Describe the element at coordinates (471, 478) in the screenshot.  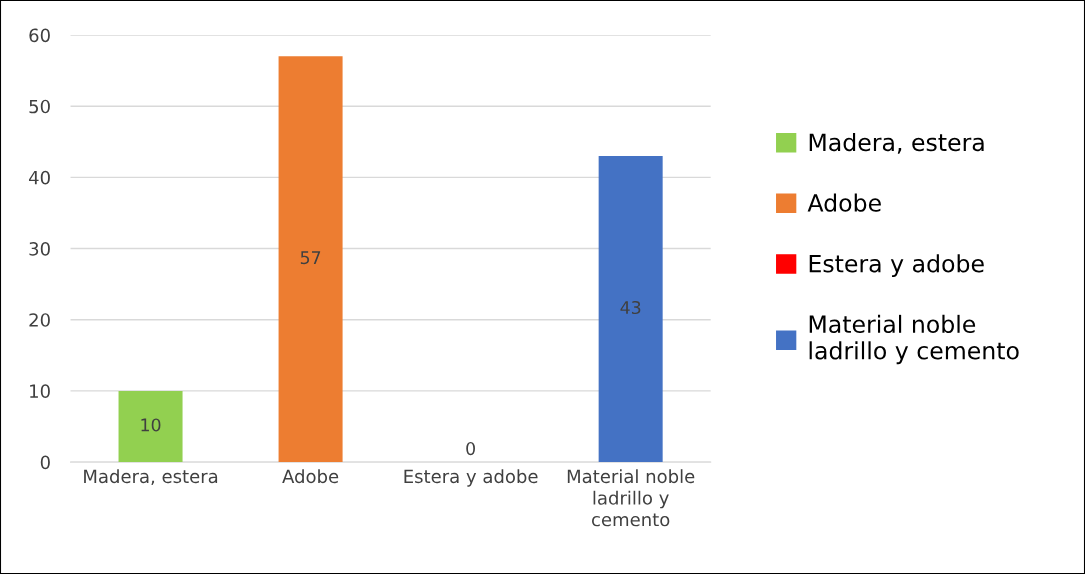
I see `x-tick-label: Estera y adobe` at that location.